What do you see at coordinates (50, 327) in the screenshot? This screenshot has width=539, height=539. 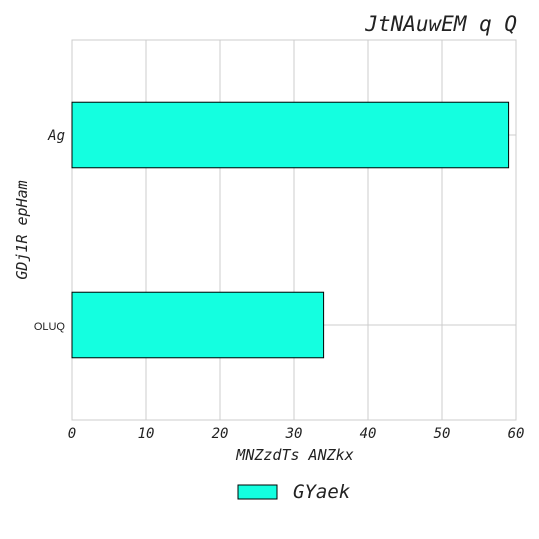 I see `y-tick-label-oluq: OLUQ` at bounding box center [50, 327].